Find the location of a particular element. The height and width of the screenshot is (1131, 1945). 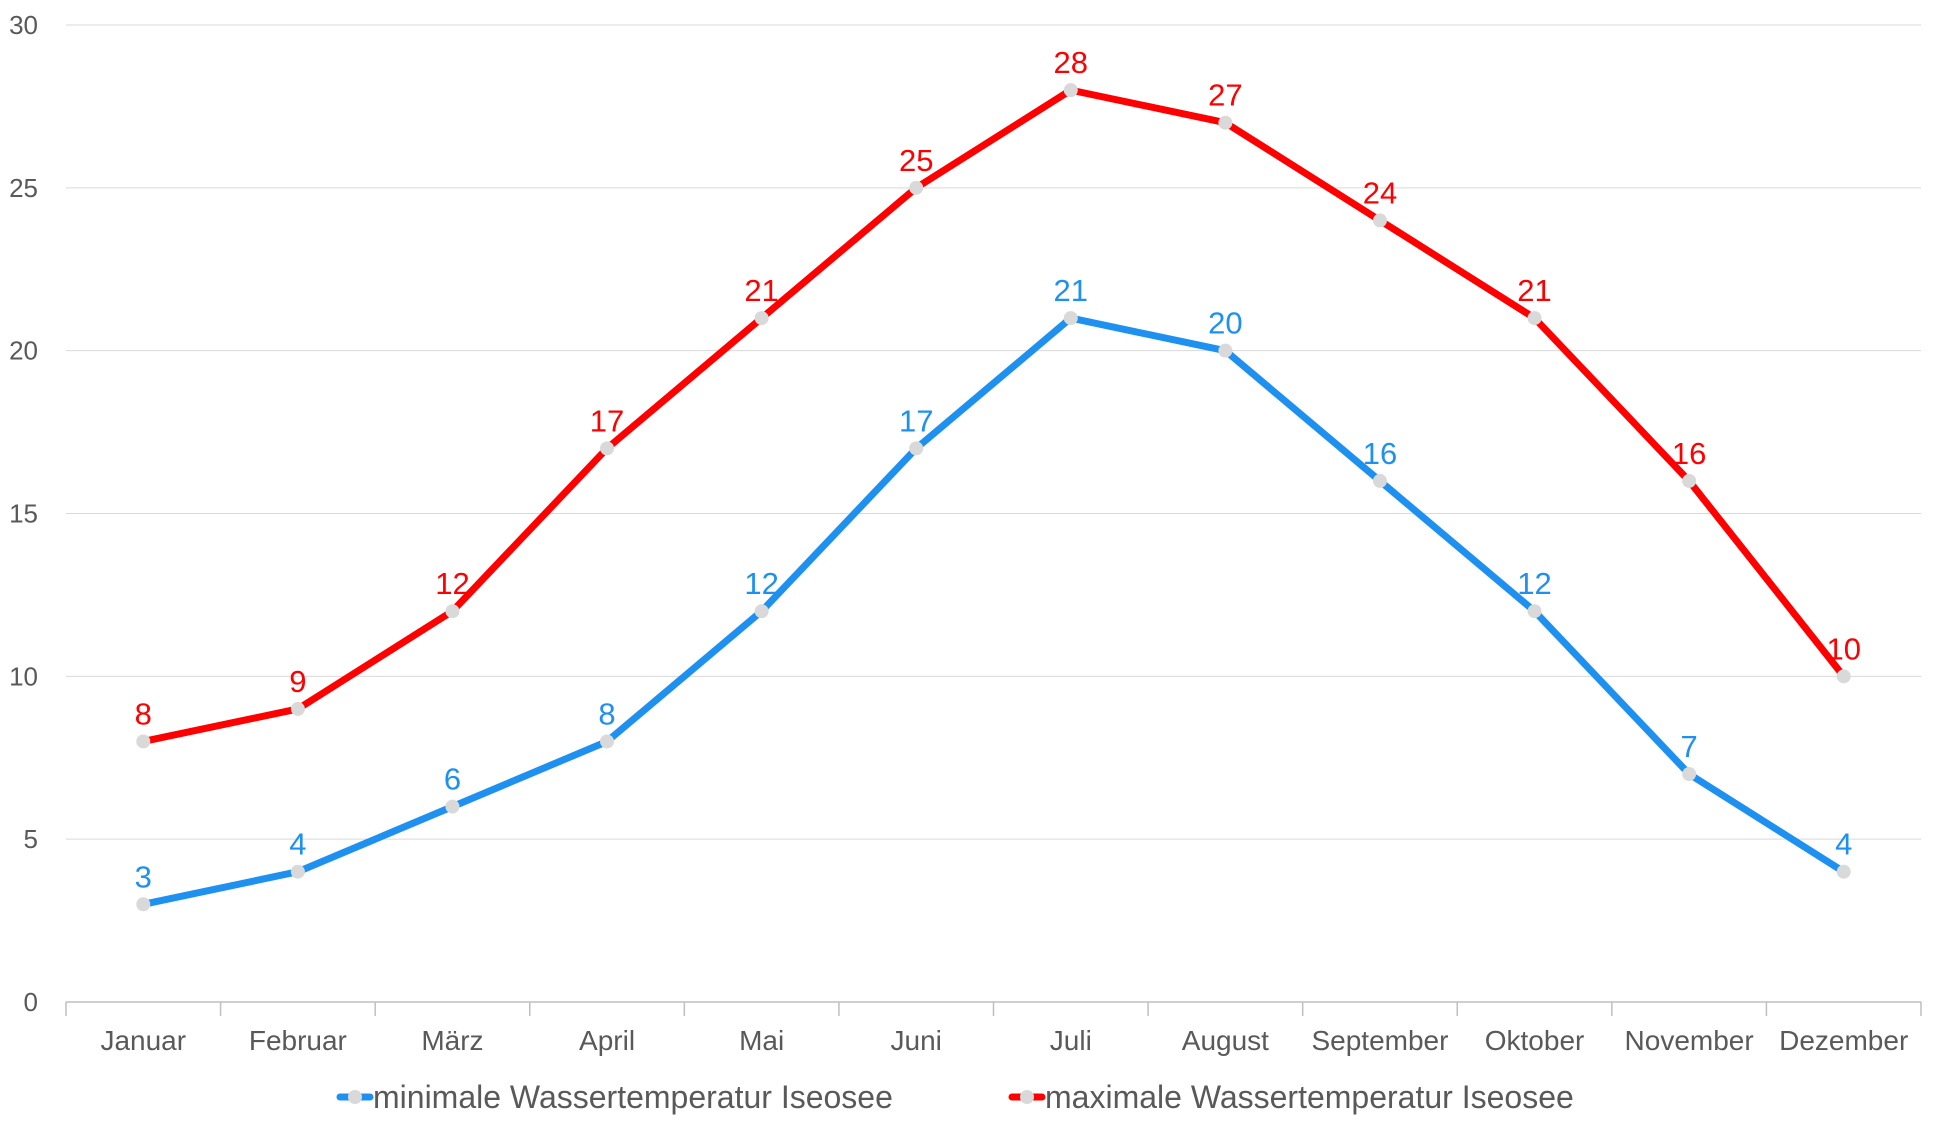

y-tick-label: 5 is located at coordinates (31, 839).